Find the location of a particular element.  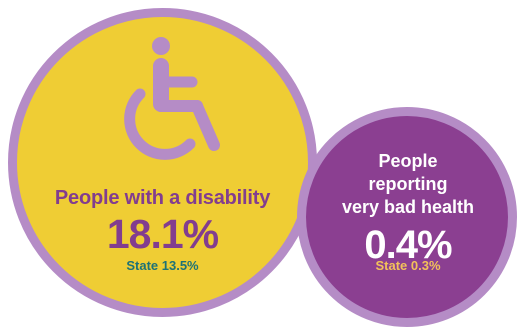

disability-value: 18.1% is located at coordinates (162, 234).